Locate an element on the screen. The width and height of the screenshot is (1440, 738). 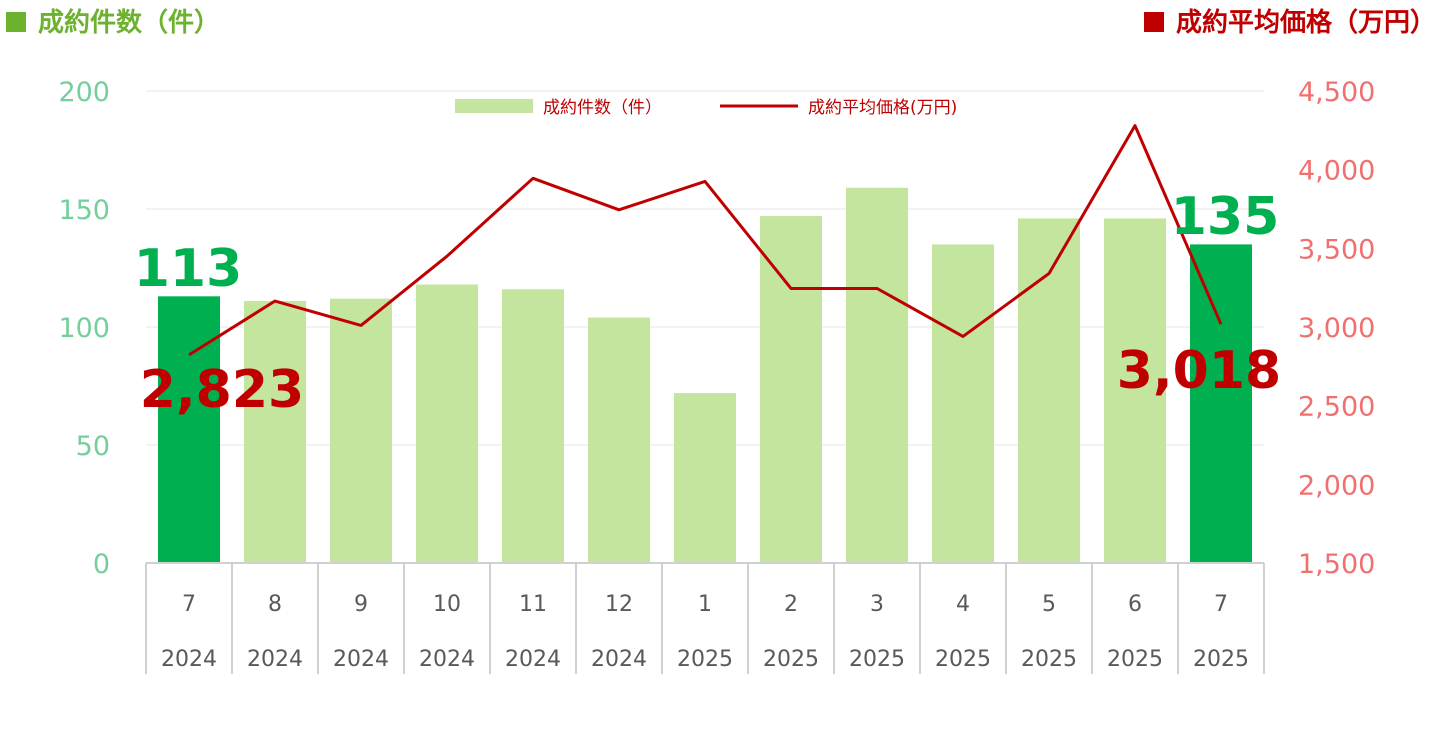
x-tick-month: 2 is located at coordinates (791, 604).